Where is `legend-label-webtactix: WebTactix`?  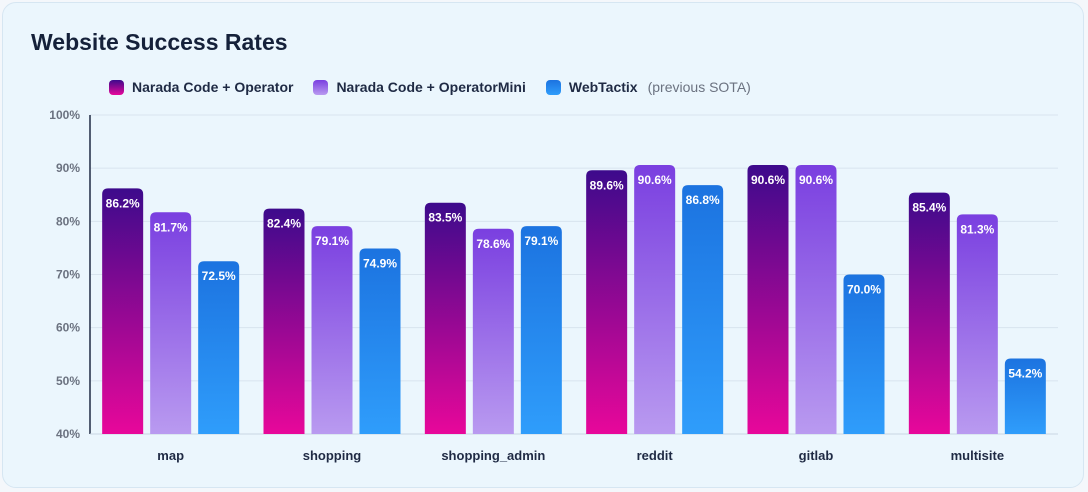
legend-label-webtactix: WebTactix is located at coordinates (603, 87).